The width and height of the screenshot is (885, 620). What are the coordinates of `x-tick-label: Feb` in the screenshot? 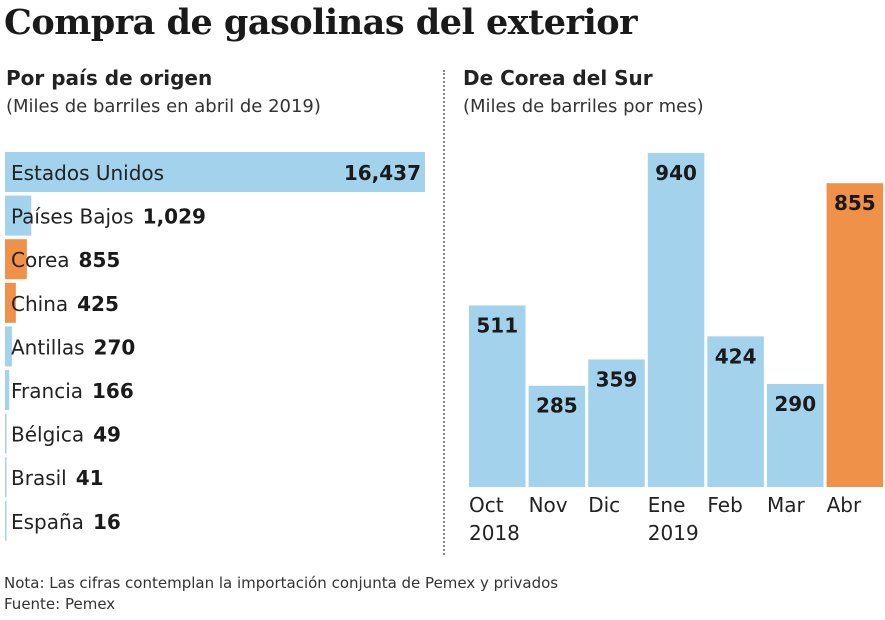 It's located at (724, 505).